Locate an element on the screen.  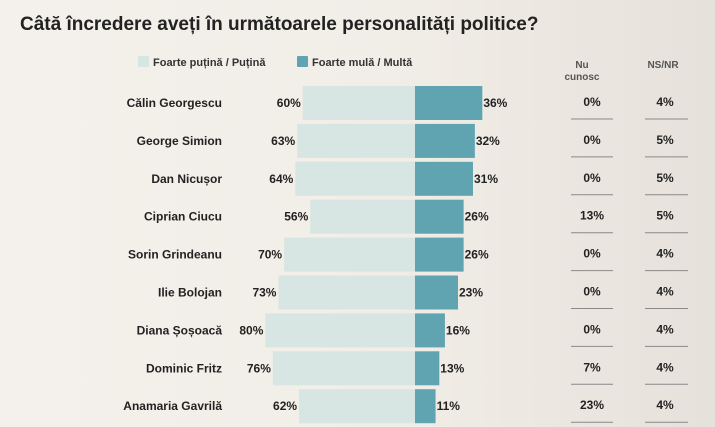
value-label-high-4: 26% is located at coordinates (477, 255).